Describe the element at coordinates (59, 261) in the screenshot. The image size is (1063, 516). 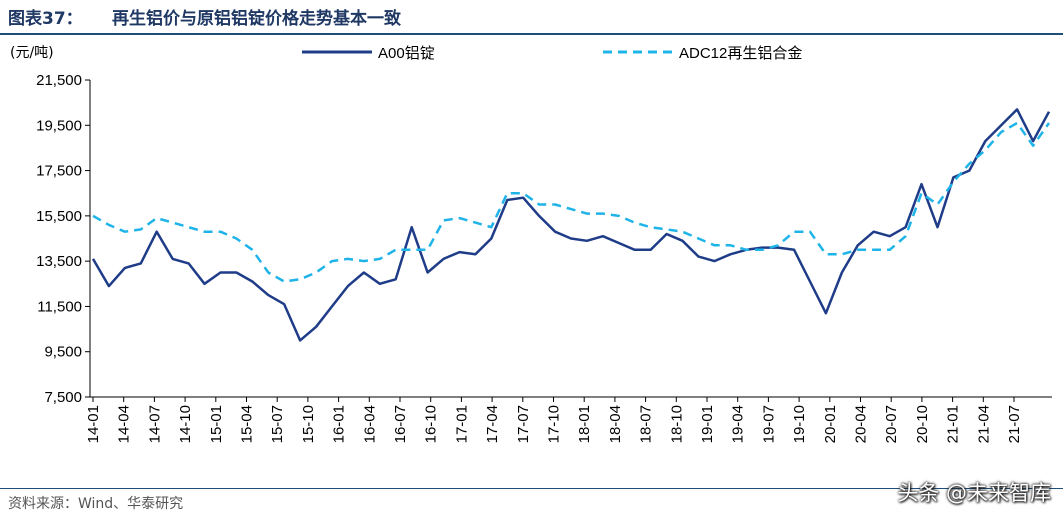
I see `y-tick-label: 13,500` at that location.